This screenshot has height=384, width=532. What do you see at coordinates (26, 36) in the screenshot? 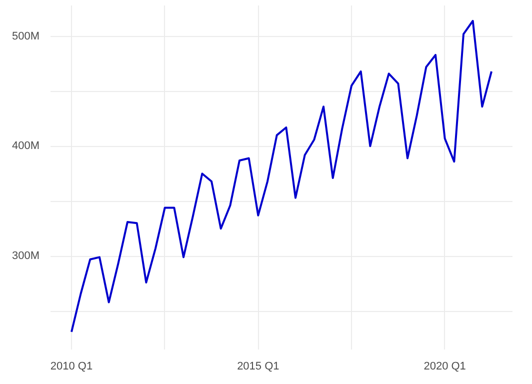
I see `y-tick-label: 500M` at bounding box center [26, 36].